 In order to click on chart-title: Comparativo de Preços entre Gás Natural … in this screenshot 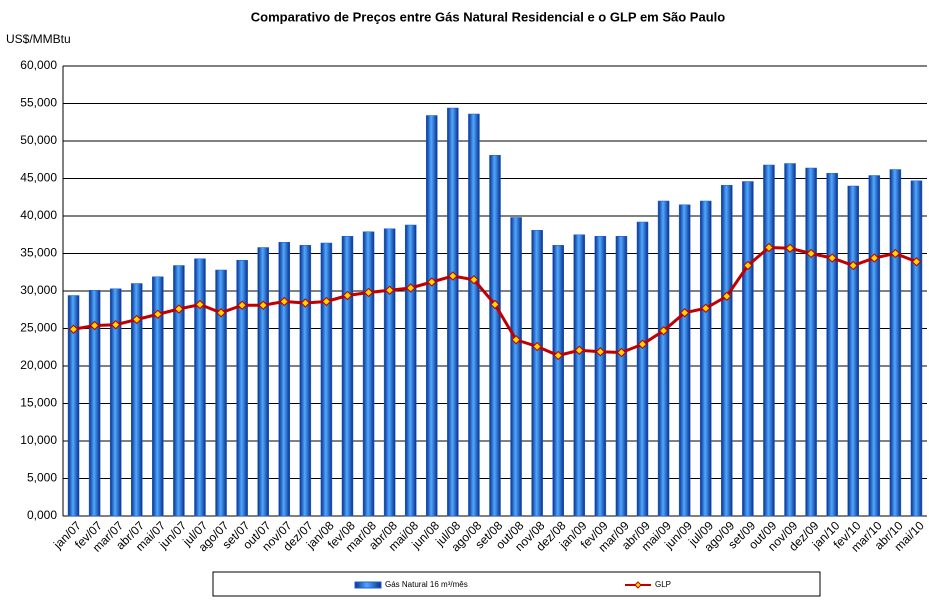, I will do `click(488, 16)`.